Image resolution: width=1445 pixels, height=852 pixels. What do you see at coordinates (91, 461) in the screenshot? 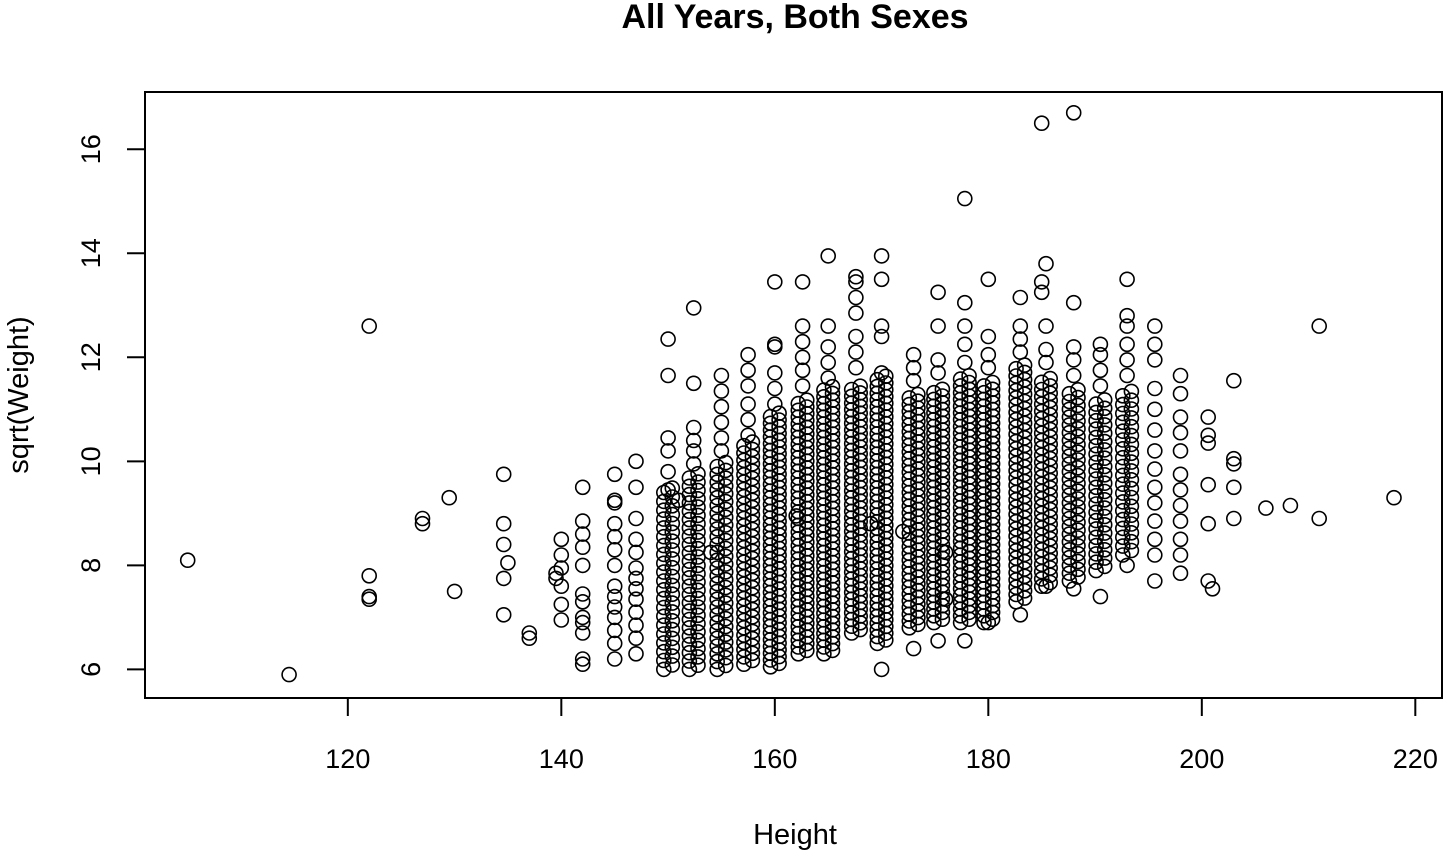
I see `y-tick-label: 10` at bounding box center [91, 461].